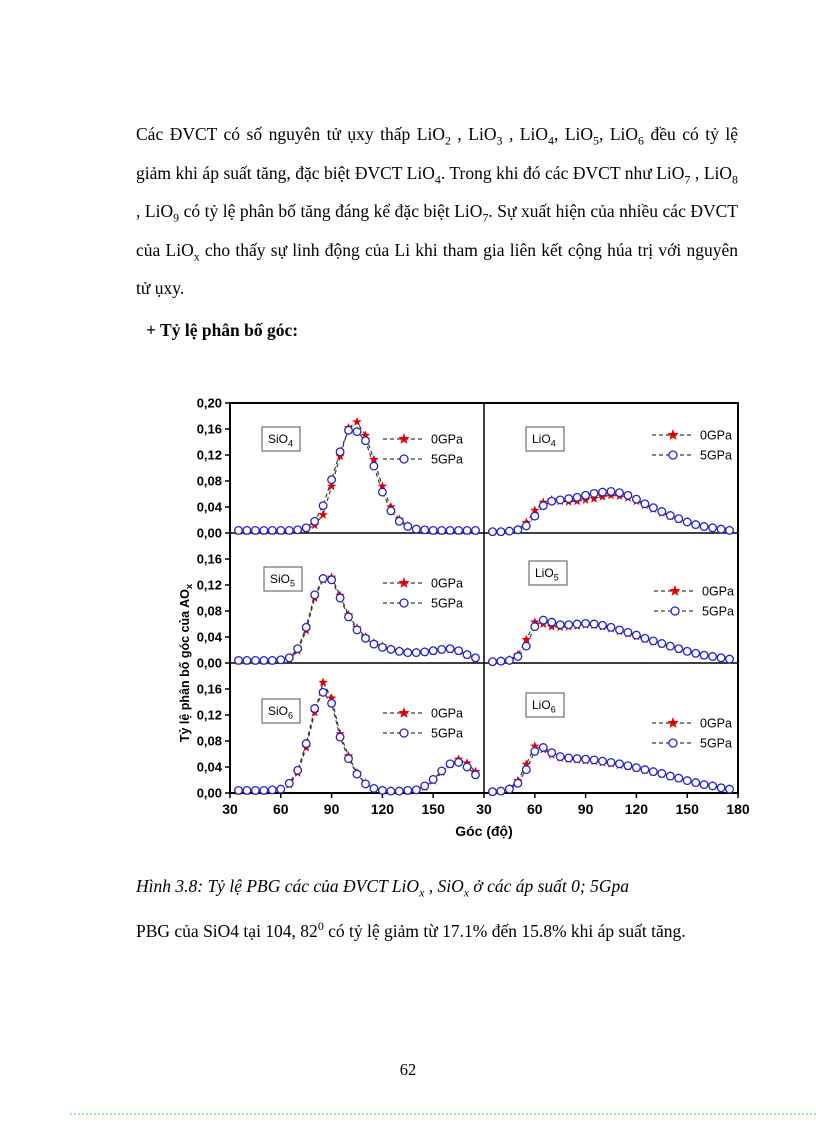 The width and height of the screenshot is (816, 1123). I want to click on panel-SiO4: SiO4 0GPa 5GPa, so click(357, 476).